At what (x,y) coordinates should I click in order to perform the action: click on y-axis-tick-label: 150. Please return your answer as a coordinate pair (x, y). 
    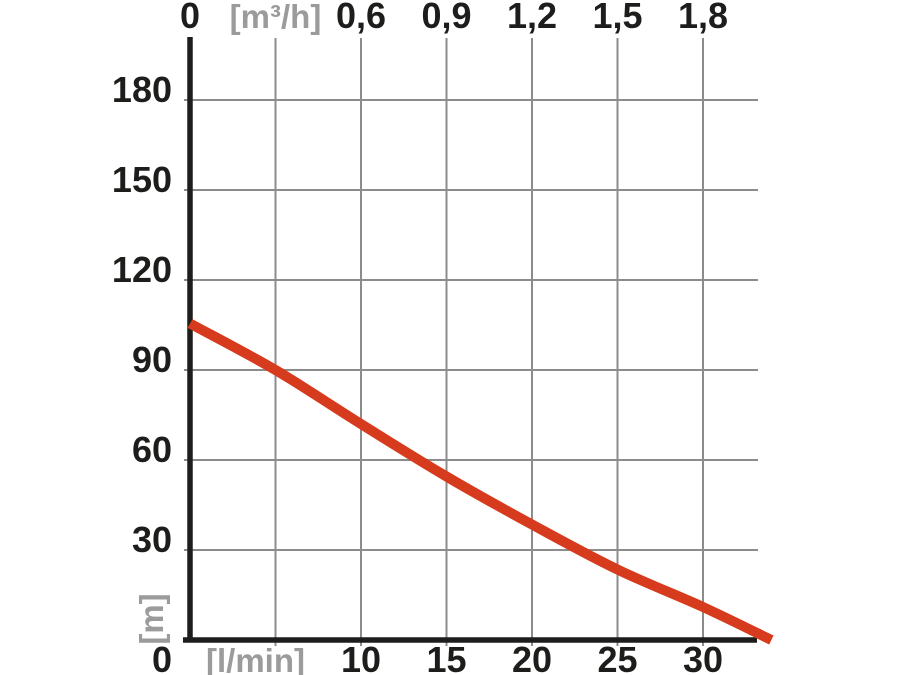
    Looking at the image, I should click on (142, 179).